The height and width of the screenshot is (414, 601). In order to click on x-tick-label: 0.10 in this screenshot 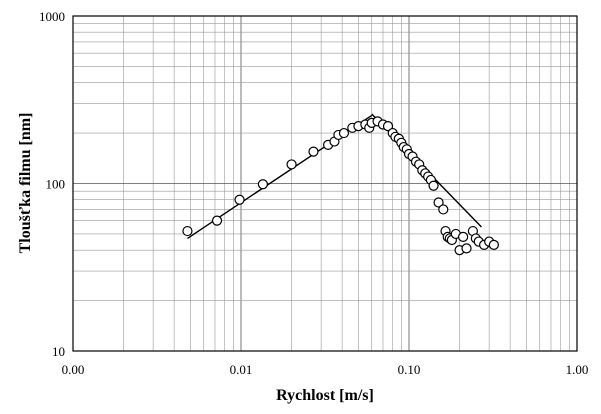, I will do `click(409, 369)`.